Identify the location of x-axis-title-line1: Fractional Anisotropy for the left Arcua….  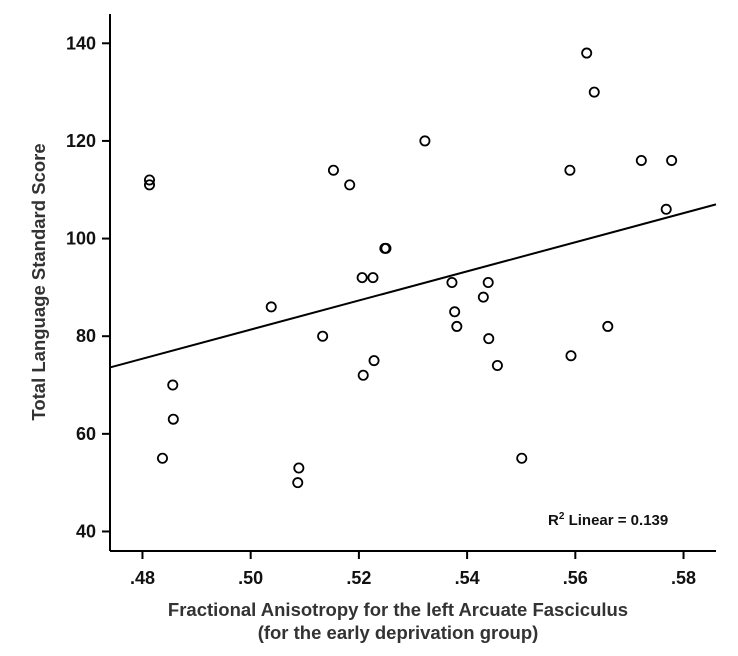
(398, 609).